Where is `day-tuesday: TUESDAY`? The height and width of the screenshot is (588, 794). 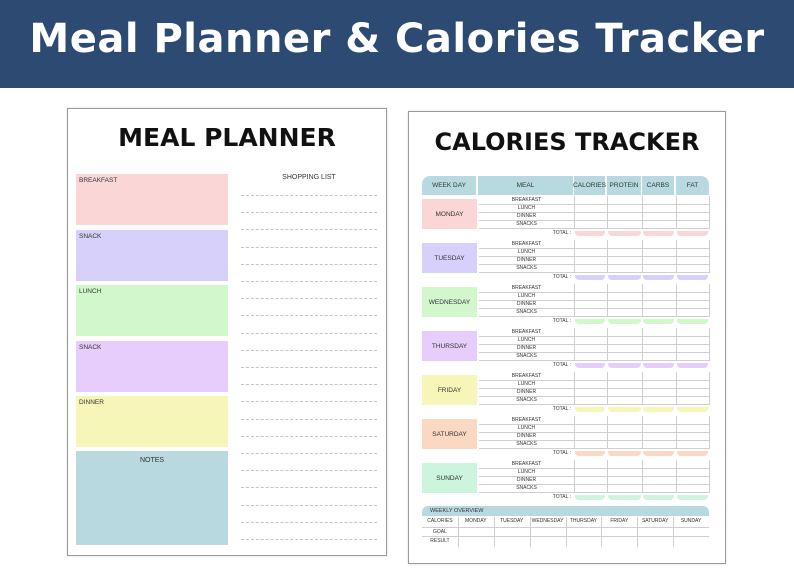 day-tuesday: TUESDAY is located at coordinates (449, 258).